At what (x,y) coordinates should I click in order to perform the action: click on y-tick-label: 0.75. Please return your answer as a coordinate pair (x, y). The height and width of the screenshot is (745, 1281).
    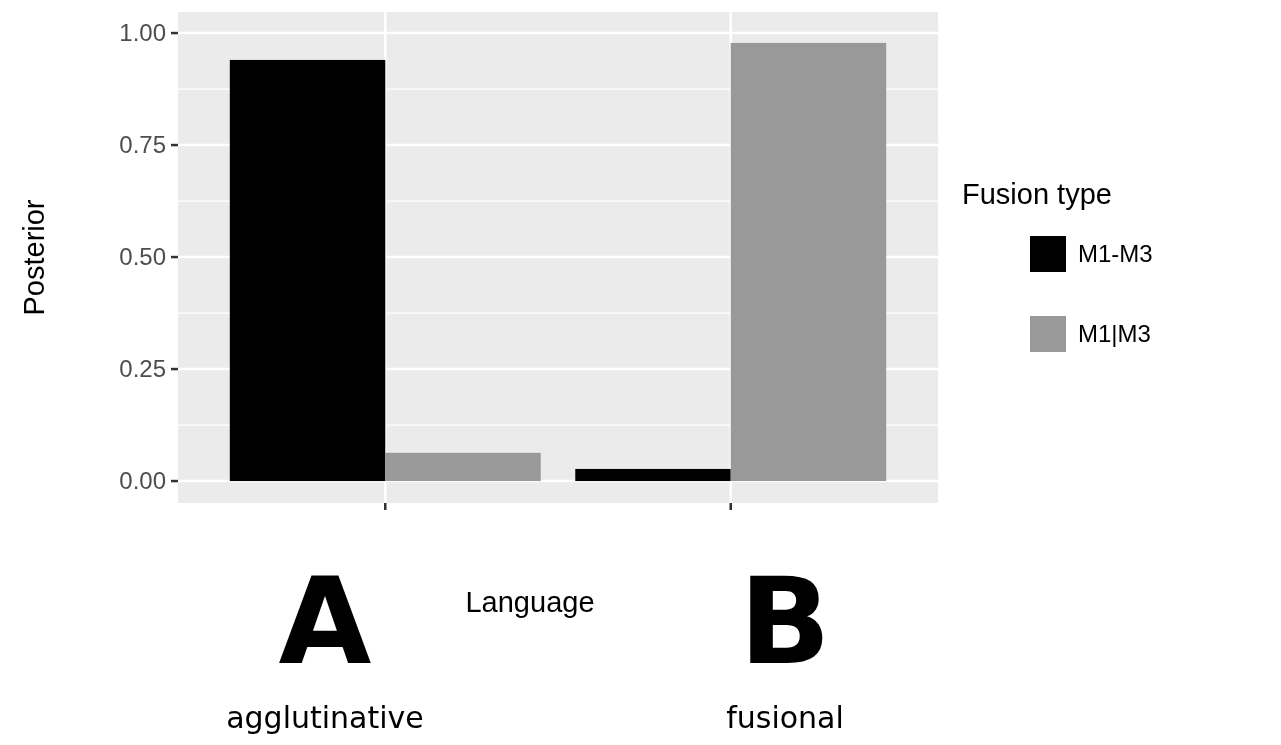
    Looking at the image, I should click on (142, 145).